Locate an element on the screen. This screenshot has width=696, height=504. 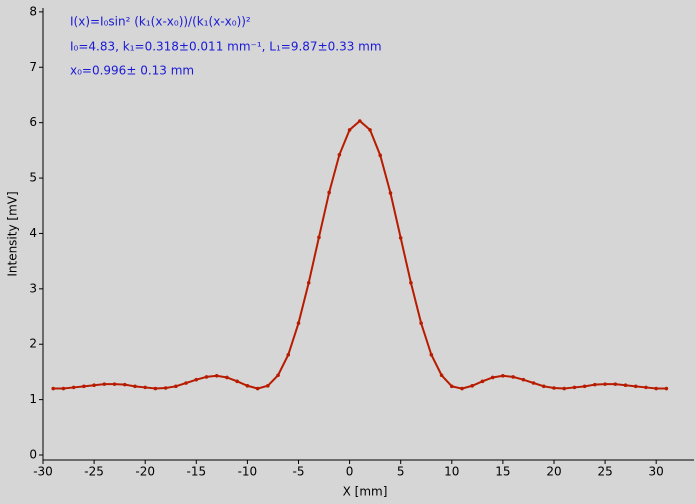
annotation: x₀=0.996± 0.13 mm is located at coordinates (132, 71).